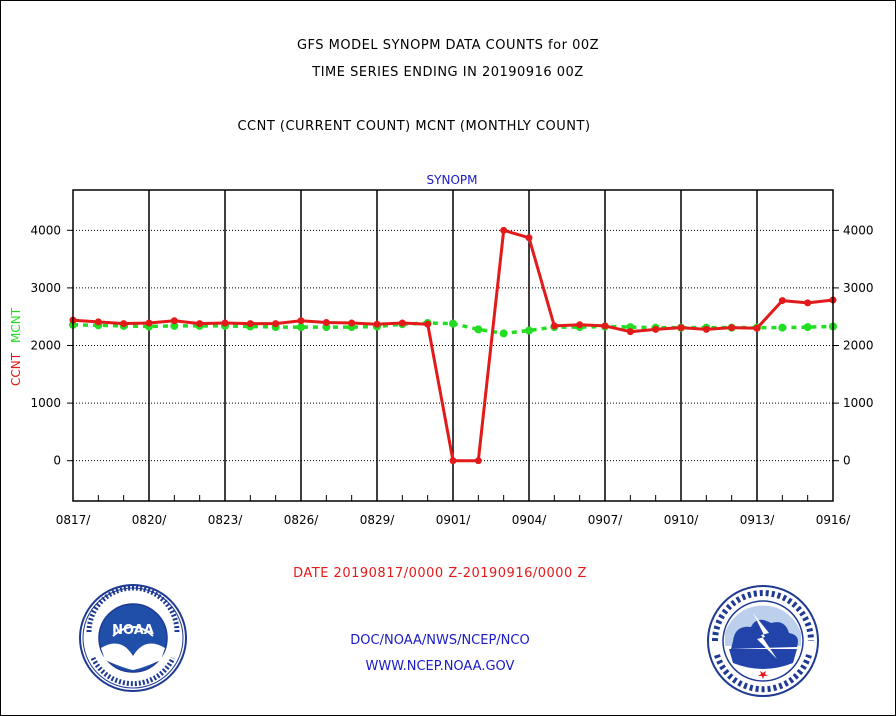  What do you see at coordinates (858, 288) in the screenshot?
I see `y-tick-label-right: 3000` at bounding box center [858, 288].